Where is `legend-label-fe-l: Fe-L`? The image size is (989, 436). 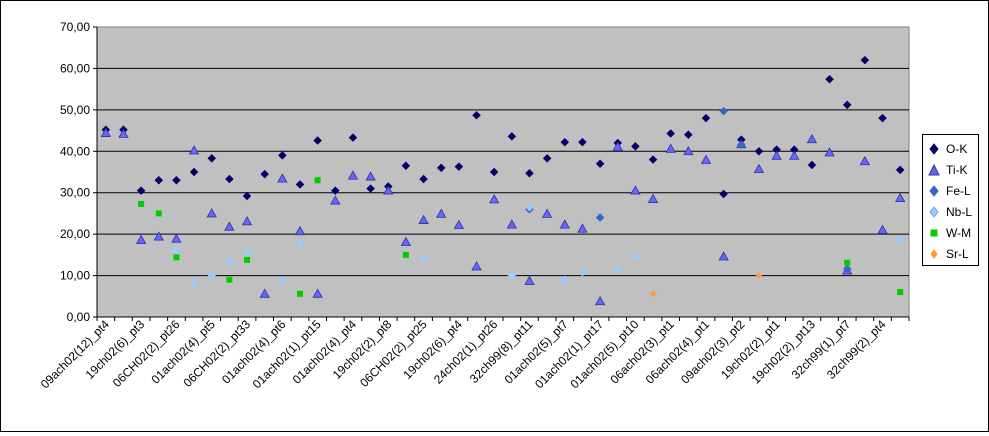 legend-label-fe-l: Fe-L is located at coordinates (958, 191).